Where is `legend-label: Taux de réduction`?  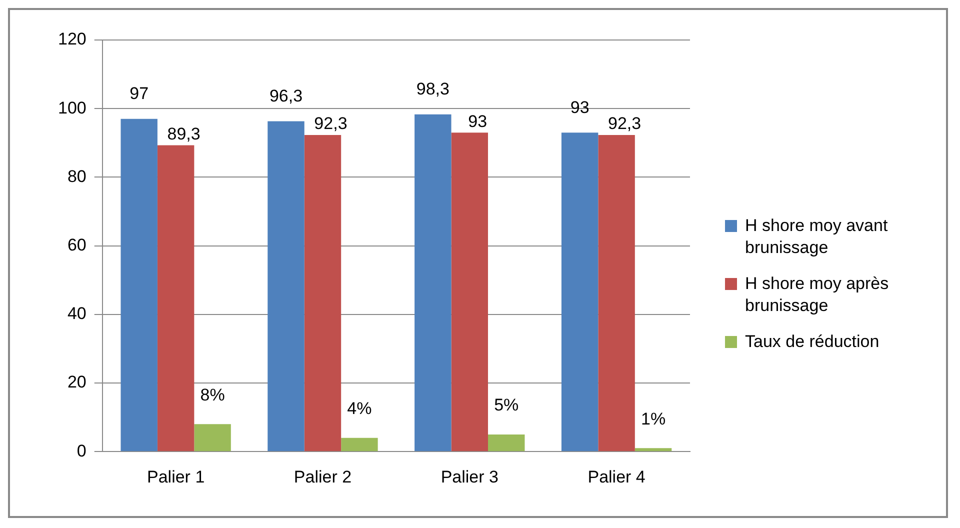 legend-label: Taux de réduction is located at coordinates (812, 342).